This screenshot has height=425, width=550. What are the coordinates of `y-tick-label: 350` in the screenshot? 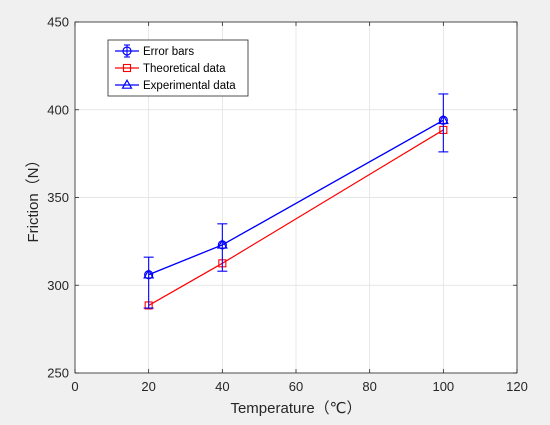 It's located at (58, 197).